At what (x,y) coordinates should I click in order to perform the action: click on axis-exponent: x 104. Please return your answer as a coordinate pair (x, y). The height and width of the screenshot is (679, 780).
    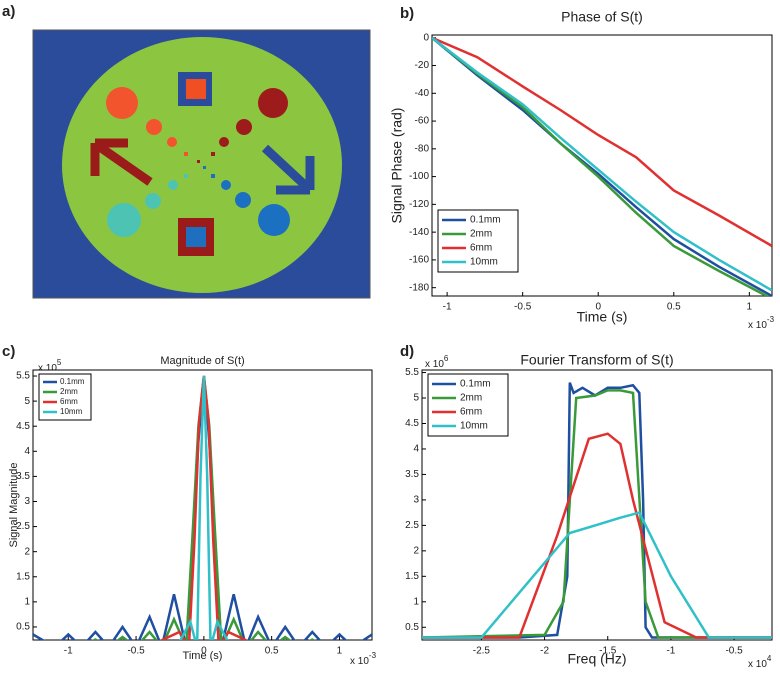
    Looking at the image, I should click on (760, 662).